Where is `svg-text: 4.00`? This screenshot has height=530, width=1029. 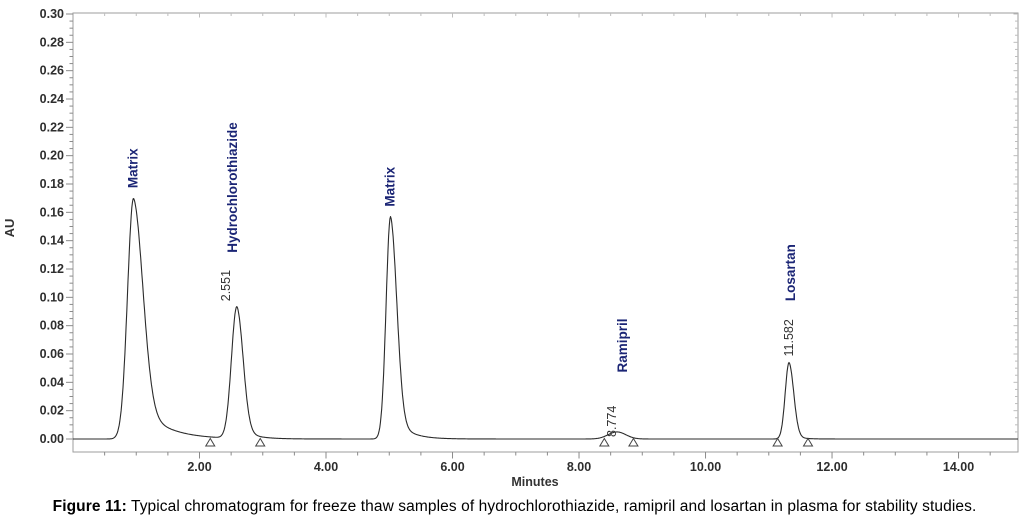
svg-text: 4.00 is located at coordinates (326, 467).